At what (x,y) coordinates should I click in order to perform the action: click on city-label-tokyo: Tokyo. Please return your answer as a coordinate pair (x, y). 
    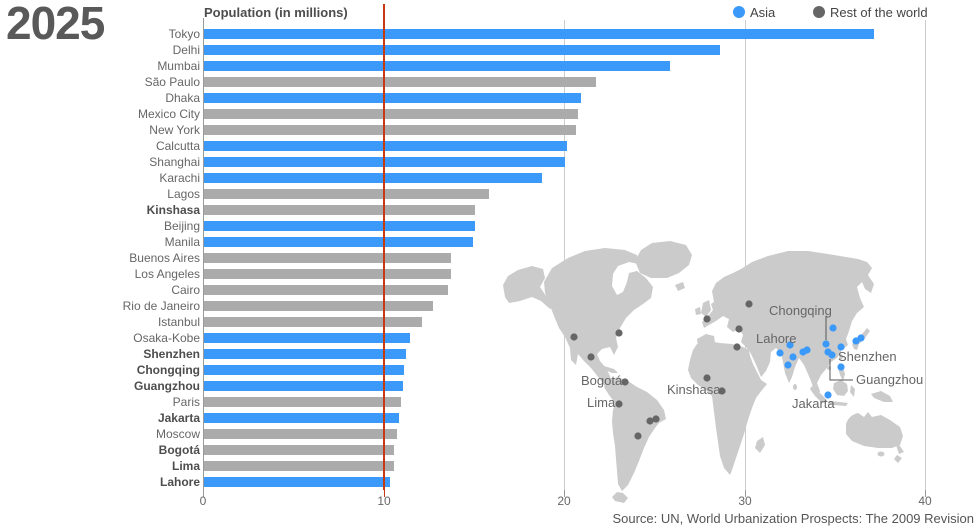
    Looking at the image, I should click on (184, 34).